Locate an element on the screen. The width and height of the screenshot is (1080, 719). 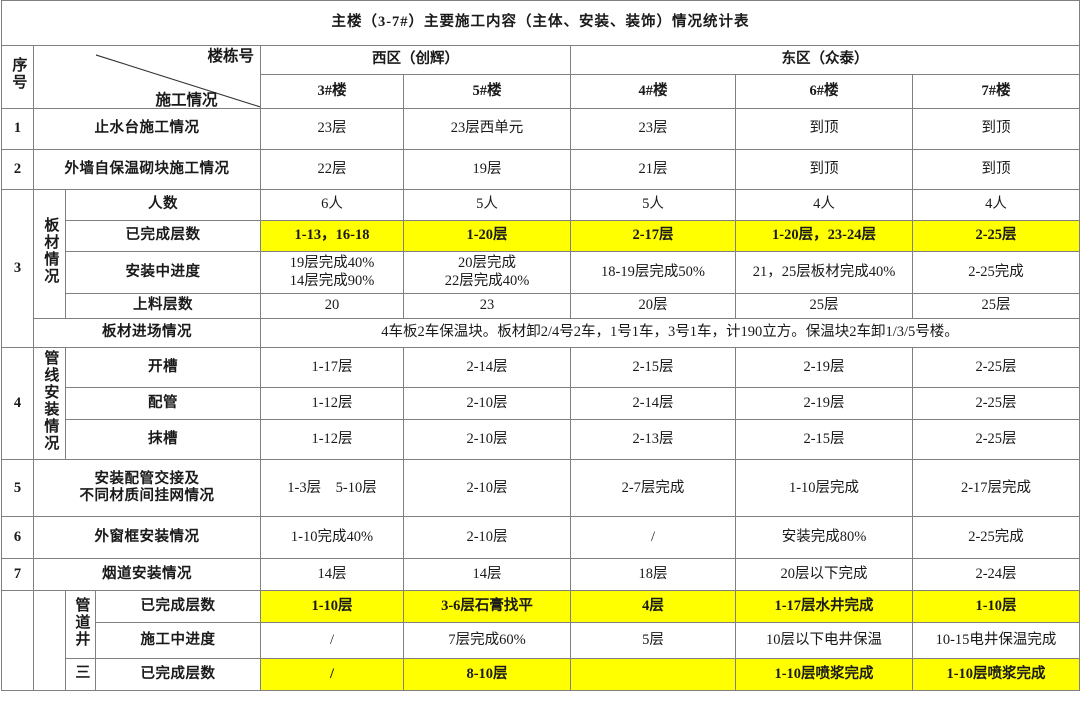
row-index: 5 is located at coordinates (17, 488).